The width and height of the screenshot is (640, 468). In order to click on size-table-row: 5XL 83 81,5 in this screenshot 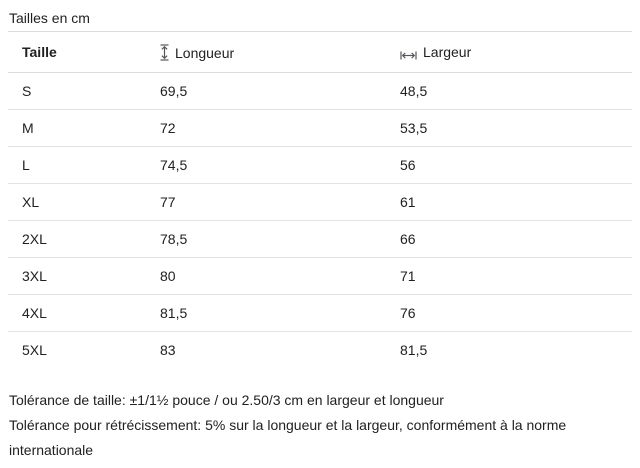, I will do `click(320, 350)`.